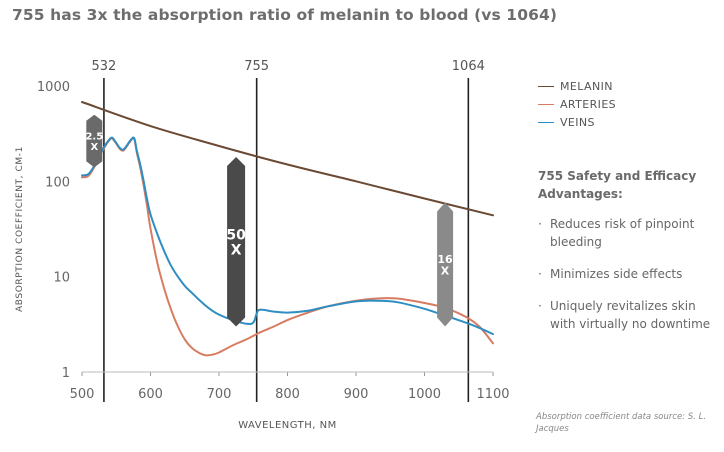  I want to click on advantage-item: · Minimizes side effects, so click(628, 274).